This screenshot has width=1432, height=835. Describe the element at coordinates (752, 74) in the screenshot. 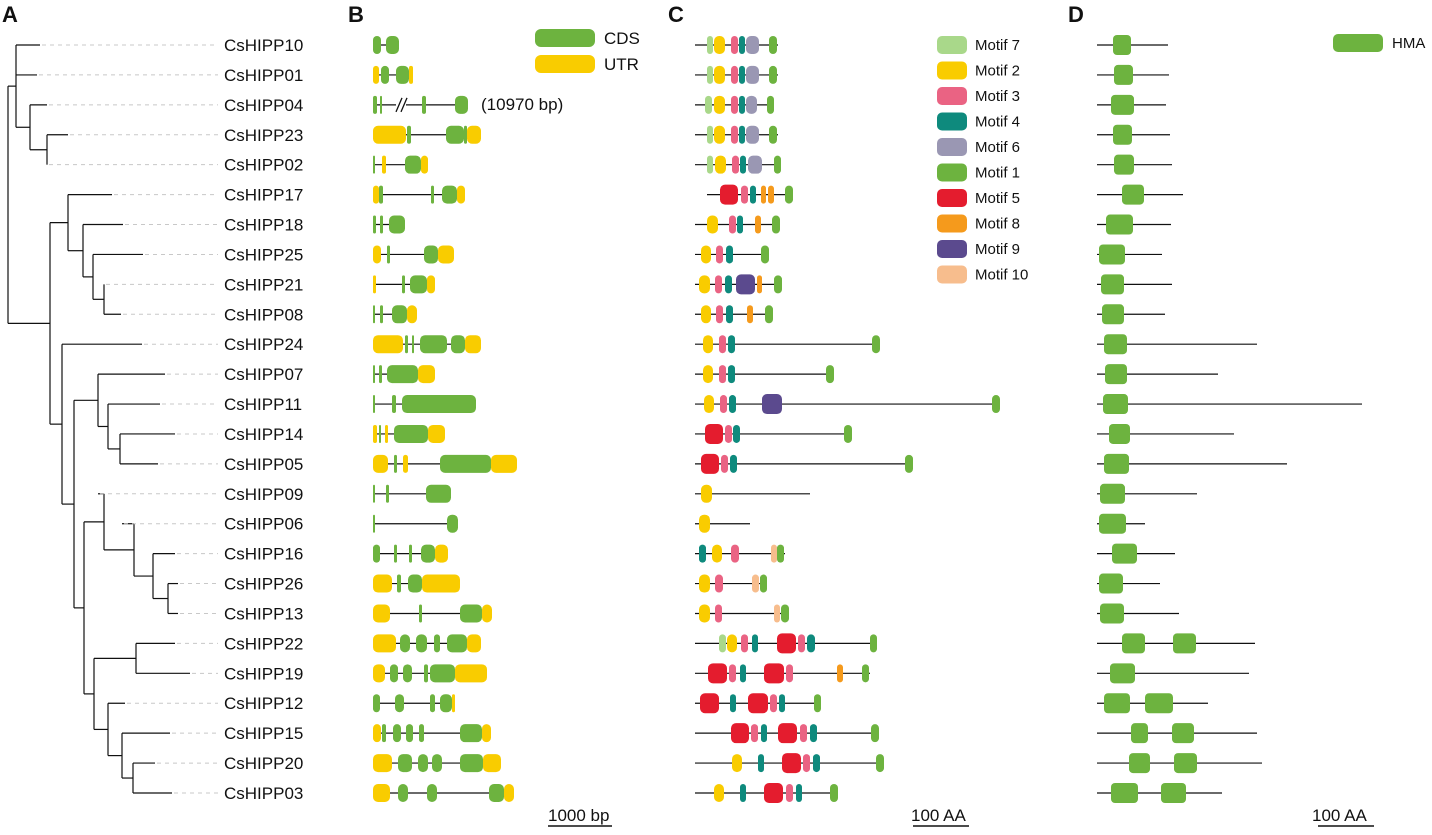

I see `motif-6-block` at that location.